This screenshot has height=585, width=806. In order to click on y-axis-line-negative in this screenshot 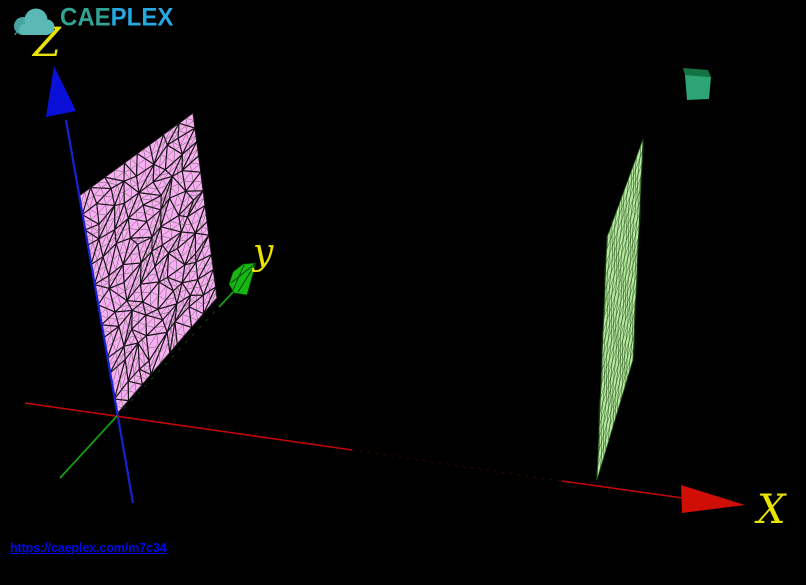, I will do `click(88, 447)`.